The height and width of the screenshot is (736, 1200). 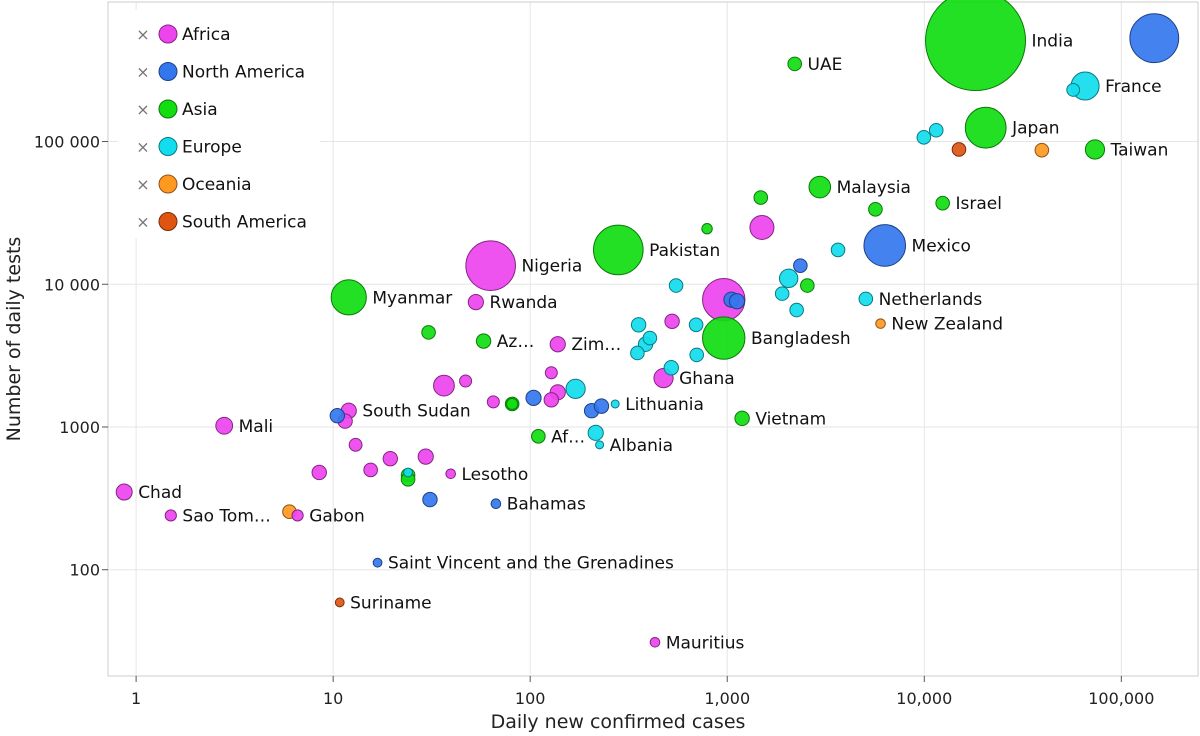 What do you see at coordinates (71, 356) in the screenshot?
I see `y-axis-ticks: 100 1000 10 000 100 000` at bounding box center [71, 356].